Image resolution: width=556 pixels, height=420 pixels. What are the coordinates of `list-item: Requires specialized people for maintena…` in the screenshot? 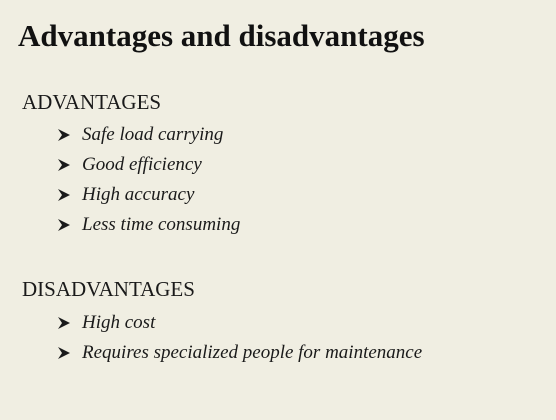 It's located at (240, 353).